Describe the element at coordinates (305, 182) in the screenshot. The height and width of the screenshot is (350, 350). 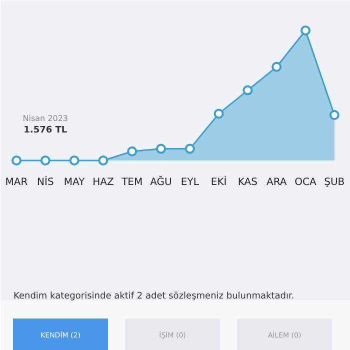
I see `x-tick-label: OCA` at that location.